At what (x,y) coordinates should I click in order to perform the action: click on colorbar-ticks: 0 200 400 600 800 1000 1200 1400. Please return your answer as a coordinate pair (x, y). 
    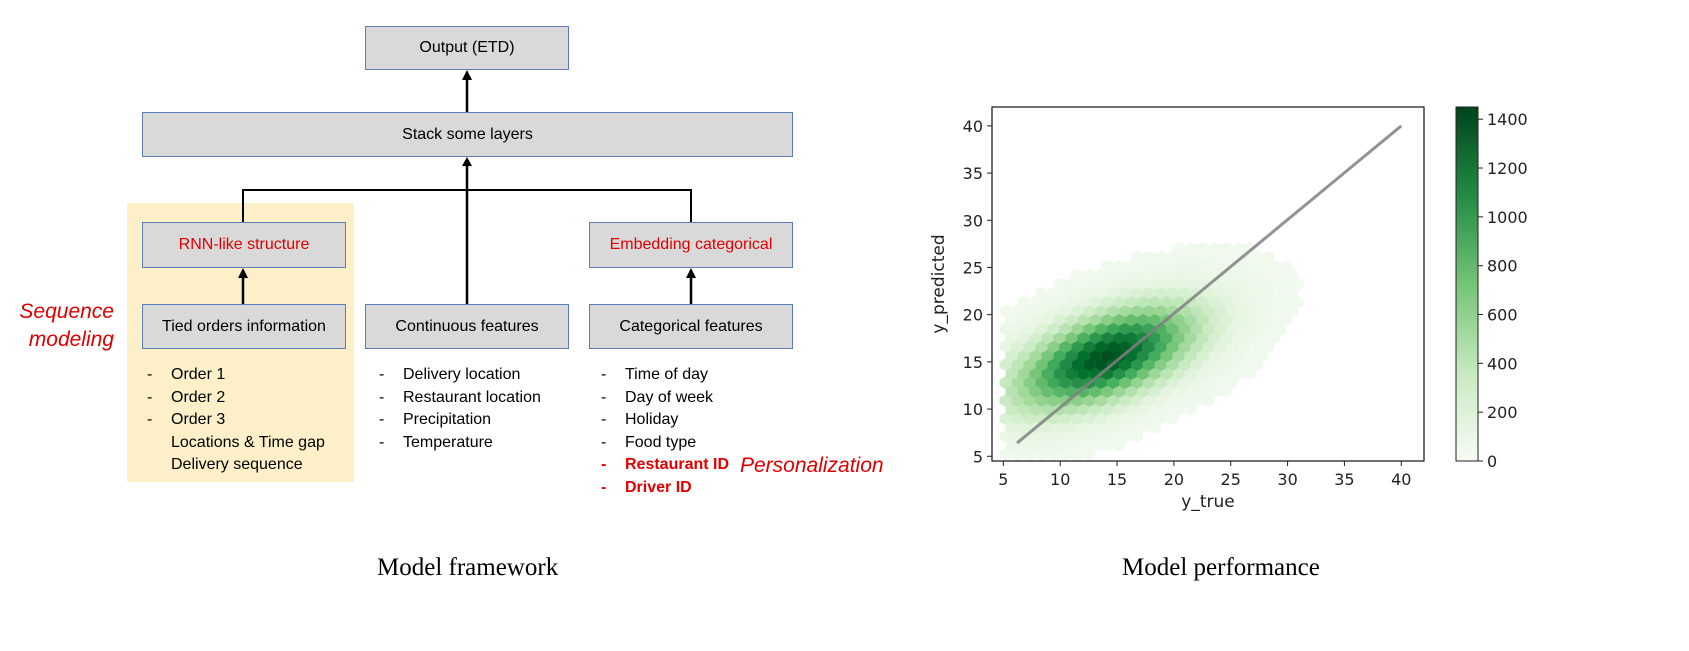
    Looking at the image, I should click on (1503, 290).